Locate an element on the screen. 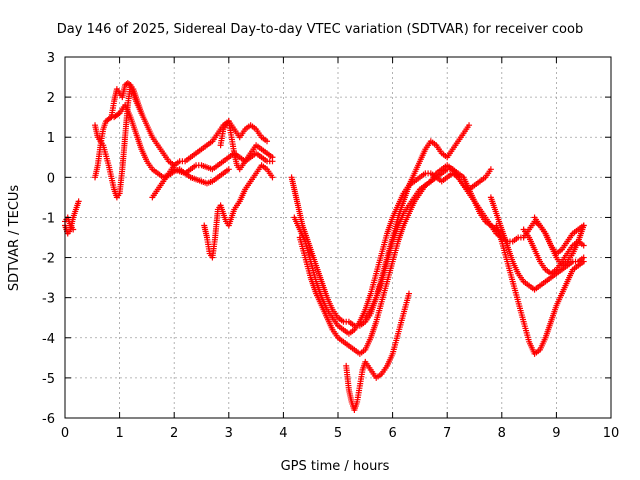 This screenshot has height=480, width=640. y-tick-label: -6 is located at coordinates (48, 419).